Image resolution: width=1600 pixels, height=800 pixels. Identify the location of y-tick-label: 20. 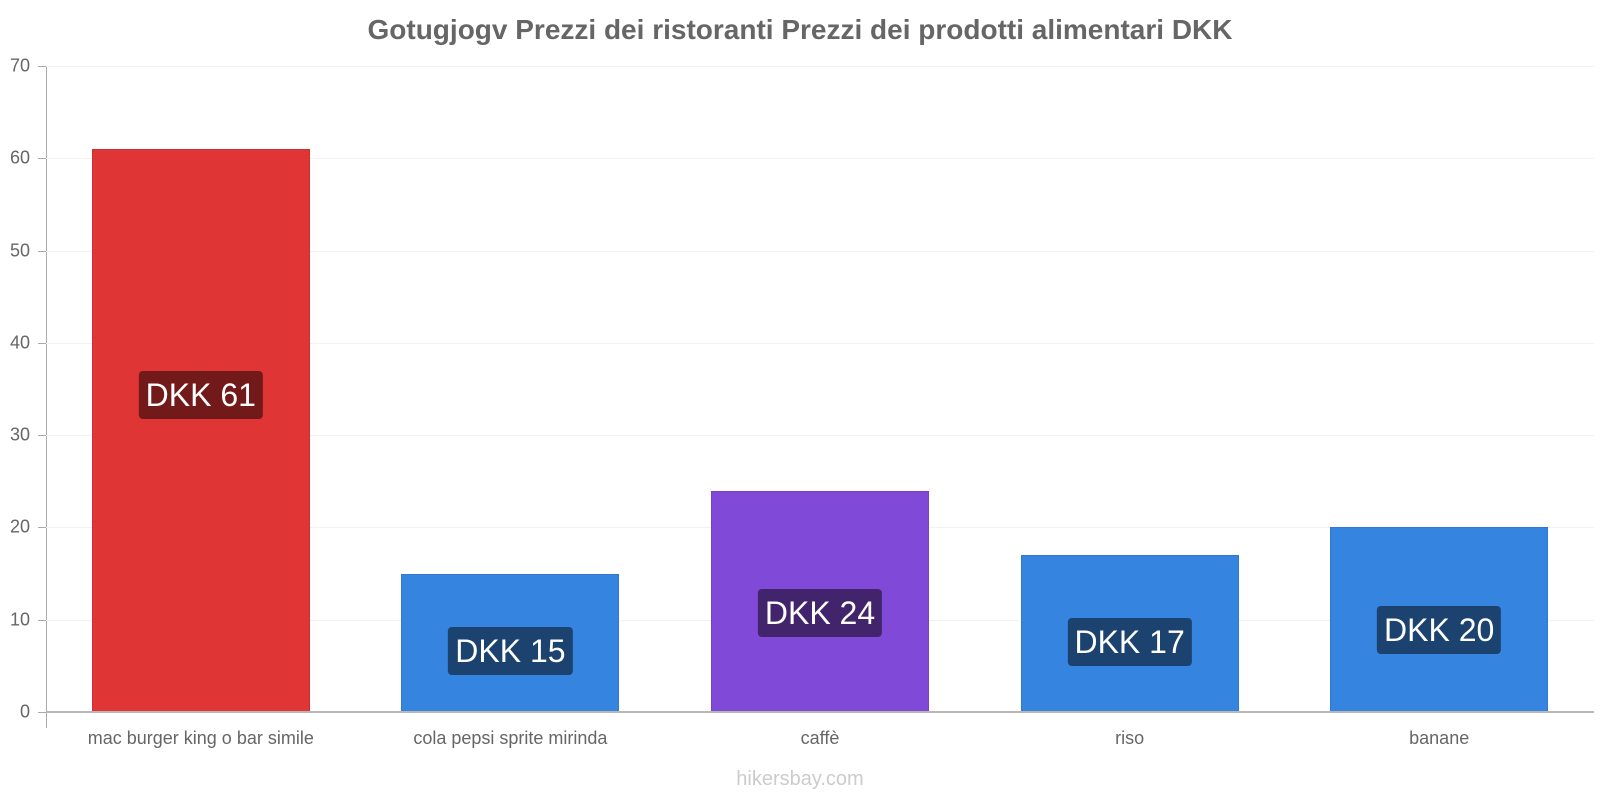
(19, 526).